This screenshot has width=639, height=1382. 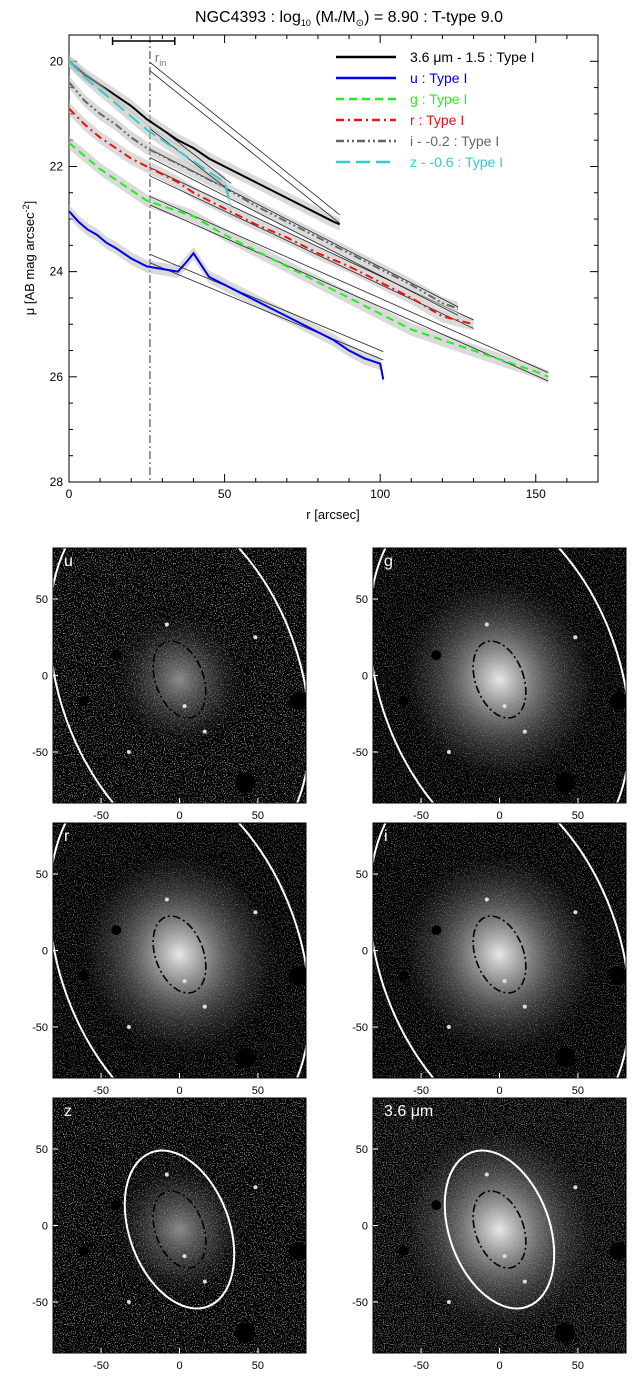 I want to click on x-axis-label: r [arcsec], so click(x=332, y=514).